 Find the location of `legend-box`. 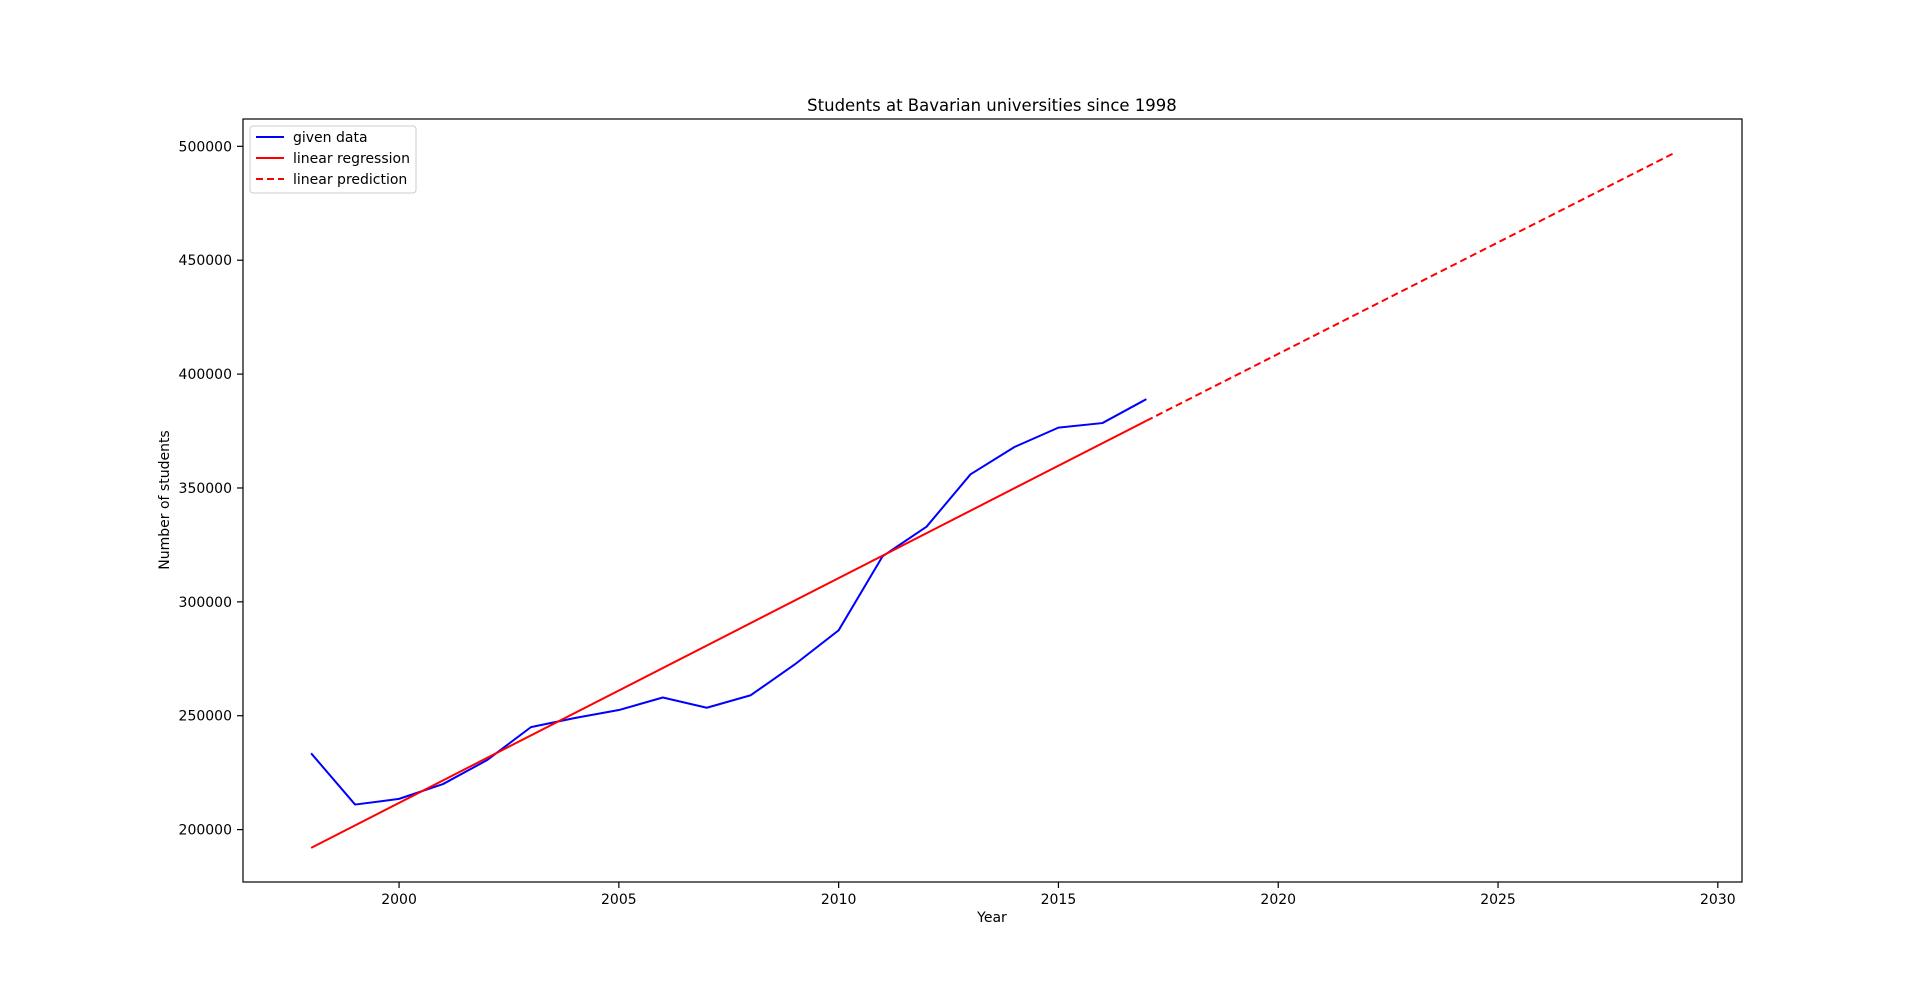

legend-box is located at coordinates (333, 159).